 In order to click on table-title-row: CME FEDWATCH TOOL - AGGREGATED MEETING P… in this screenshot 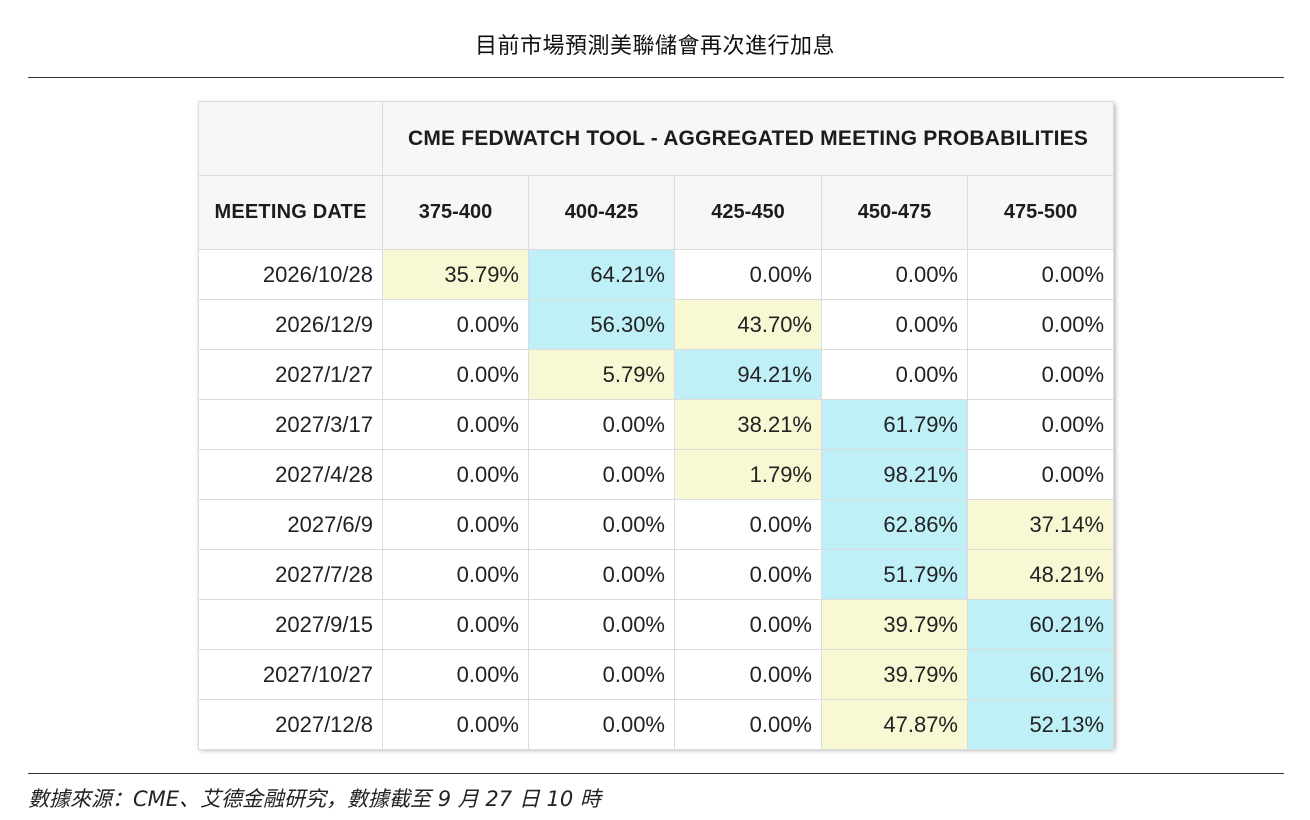, I will do `click(656, 138)`.